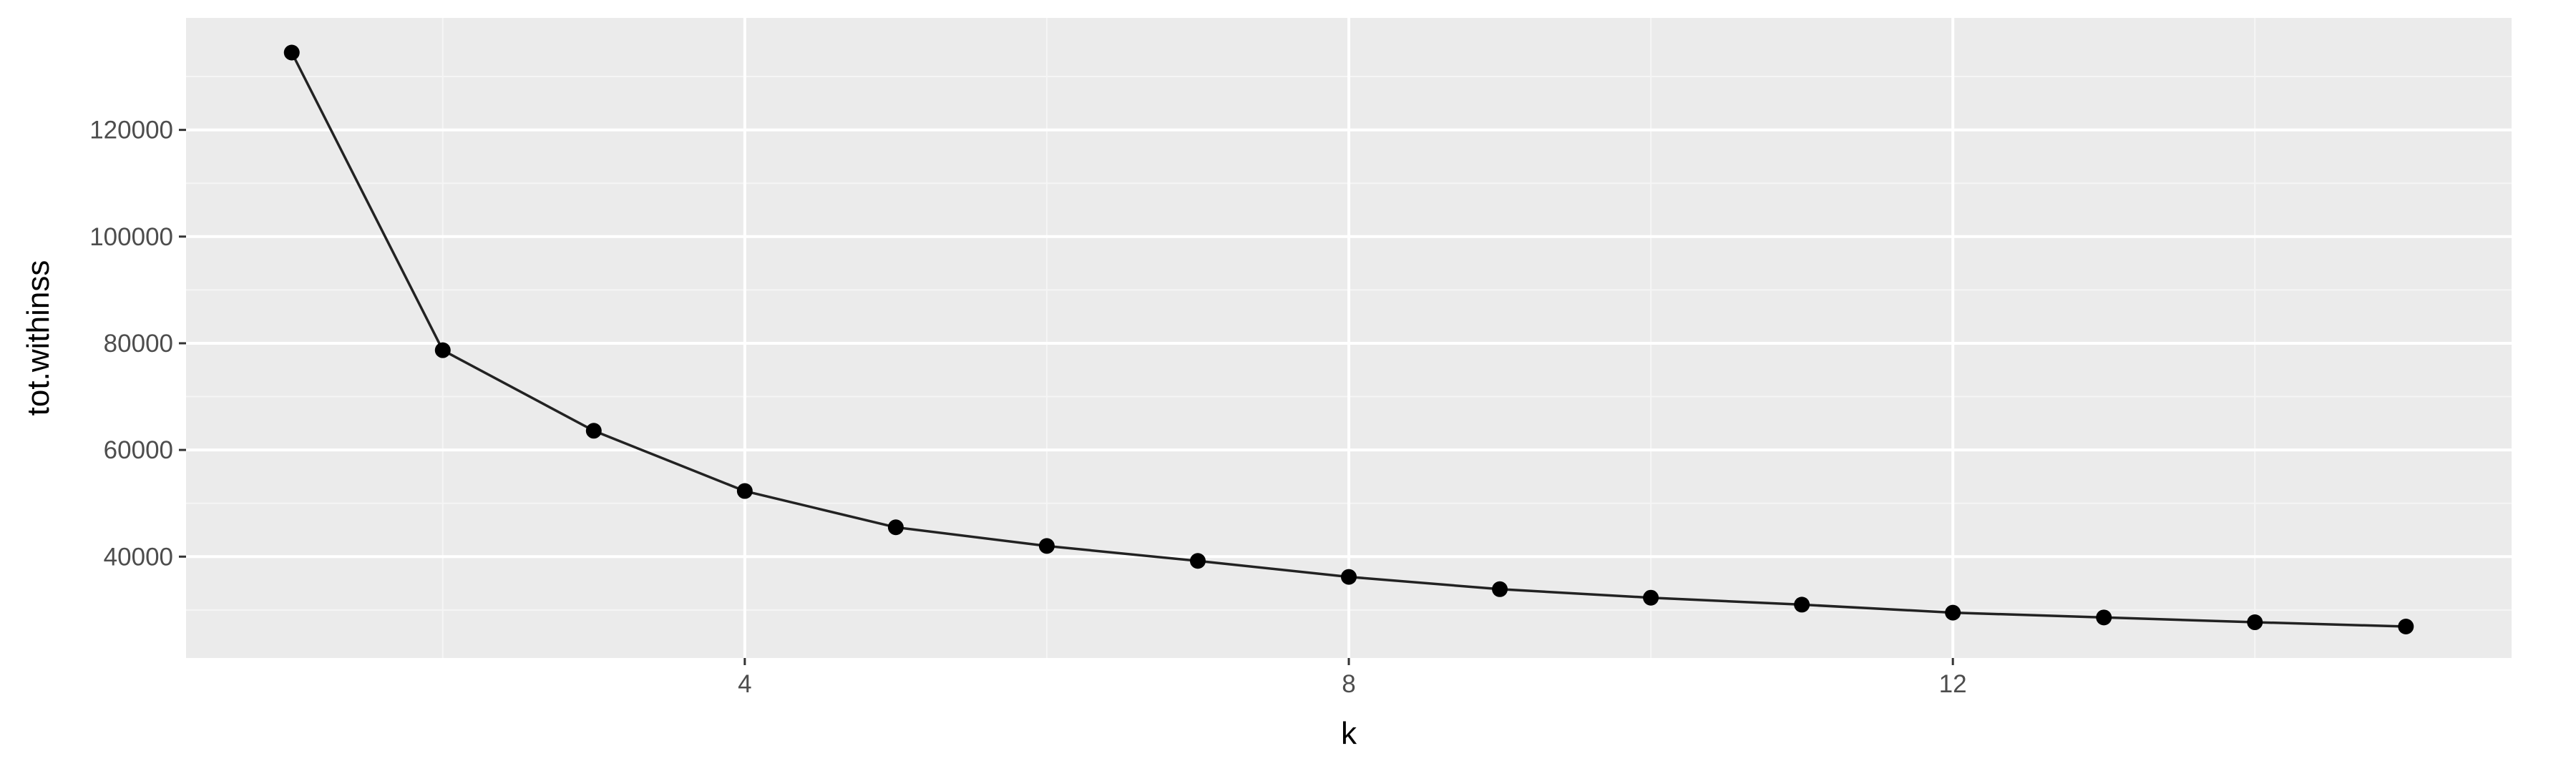  I want to click on x-tick-label: 12, so click(1953, 684).